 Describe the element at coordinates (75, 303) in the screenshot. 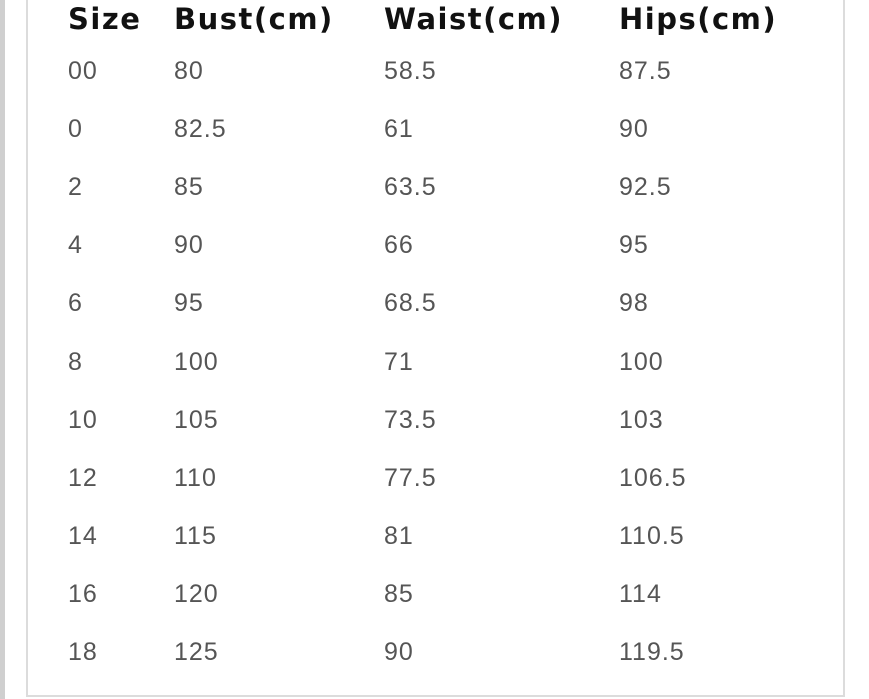

I see `table-cell: 6` at that location.